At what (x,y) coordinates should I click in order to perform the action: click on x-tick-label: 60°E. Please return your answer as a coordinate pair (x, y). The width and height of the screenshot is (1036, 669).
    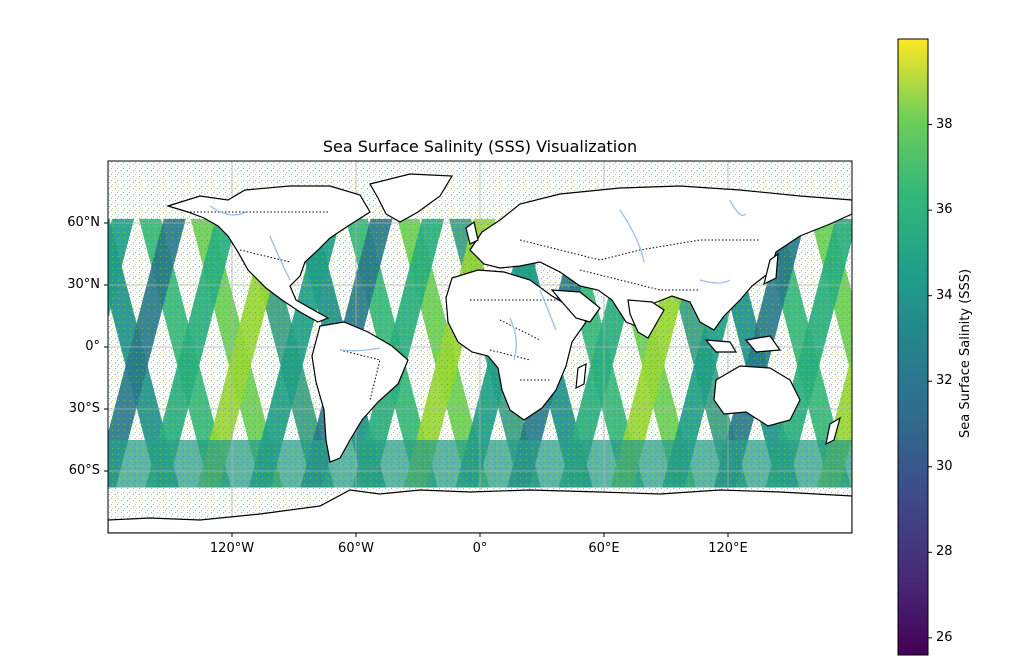
    Looking at the image, I should click on (604, 548).